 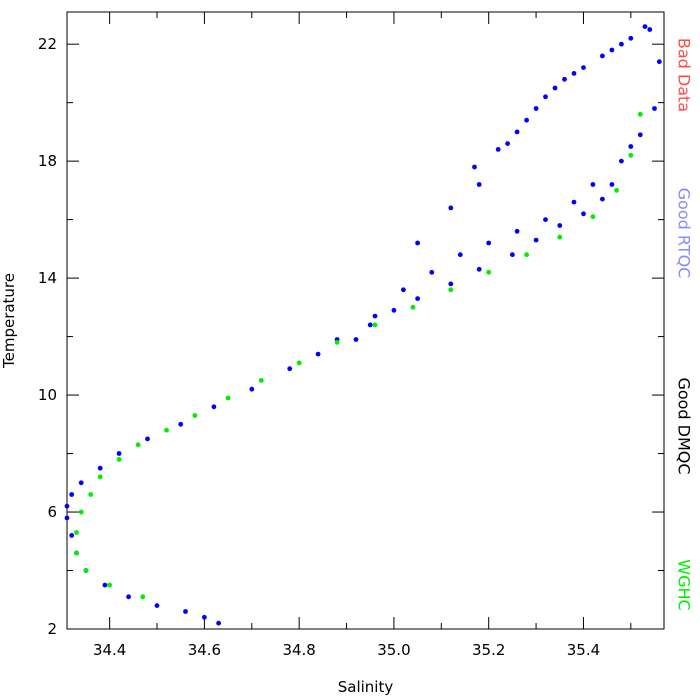 What do you see at coordinates (298, 650) in the screenshot?
I see `x-tick-label: 34.8` at bounding box center [298, 650].